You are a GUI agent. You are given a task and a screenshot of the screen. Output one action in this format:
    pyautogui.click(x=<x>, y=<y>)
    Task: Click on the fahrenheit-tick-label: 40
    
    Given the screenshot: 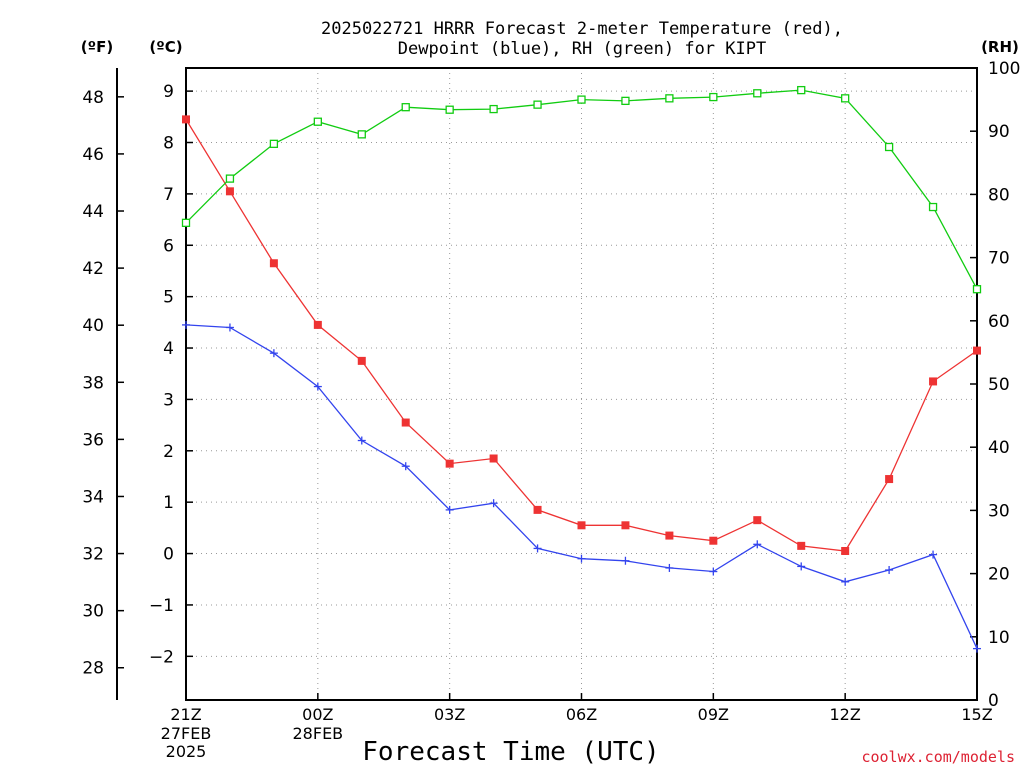 What is the action you would take?
    pyautogui.click(x=93, y=326)
    